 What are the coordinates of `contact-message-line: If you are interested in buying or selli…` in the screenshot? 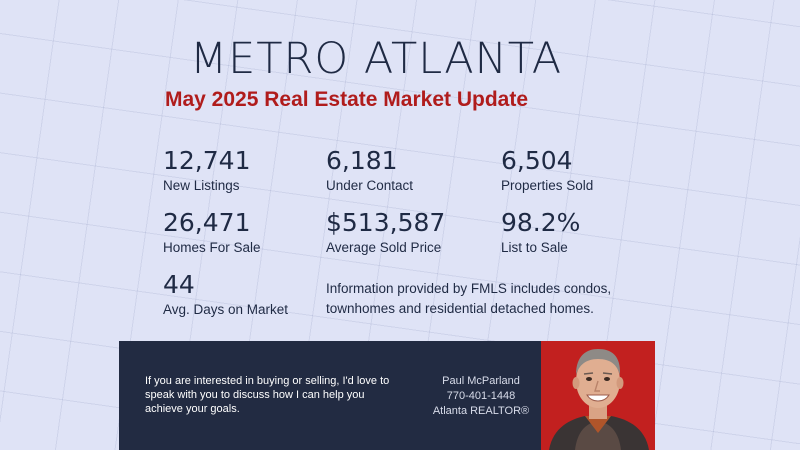 It's located at (267, 381).